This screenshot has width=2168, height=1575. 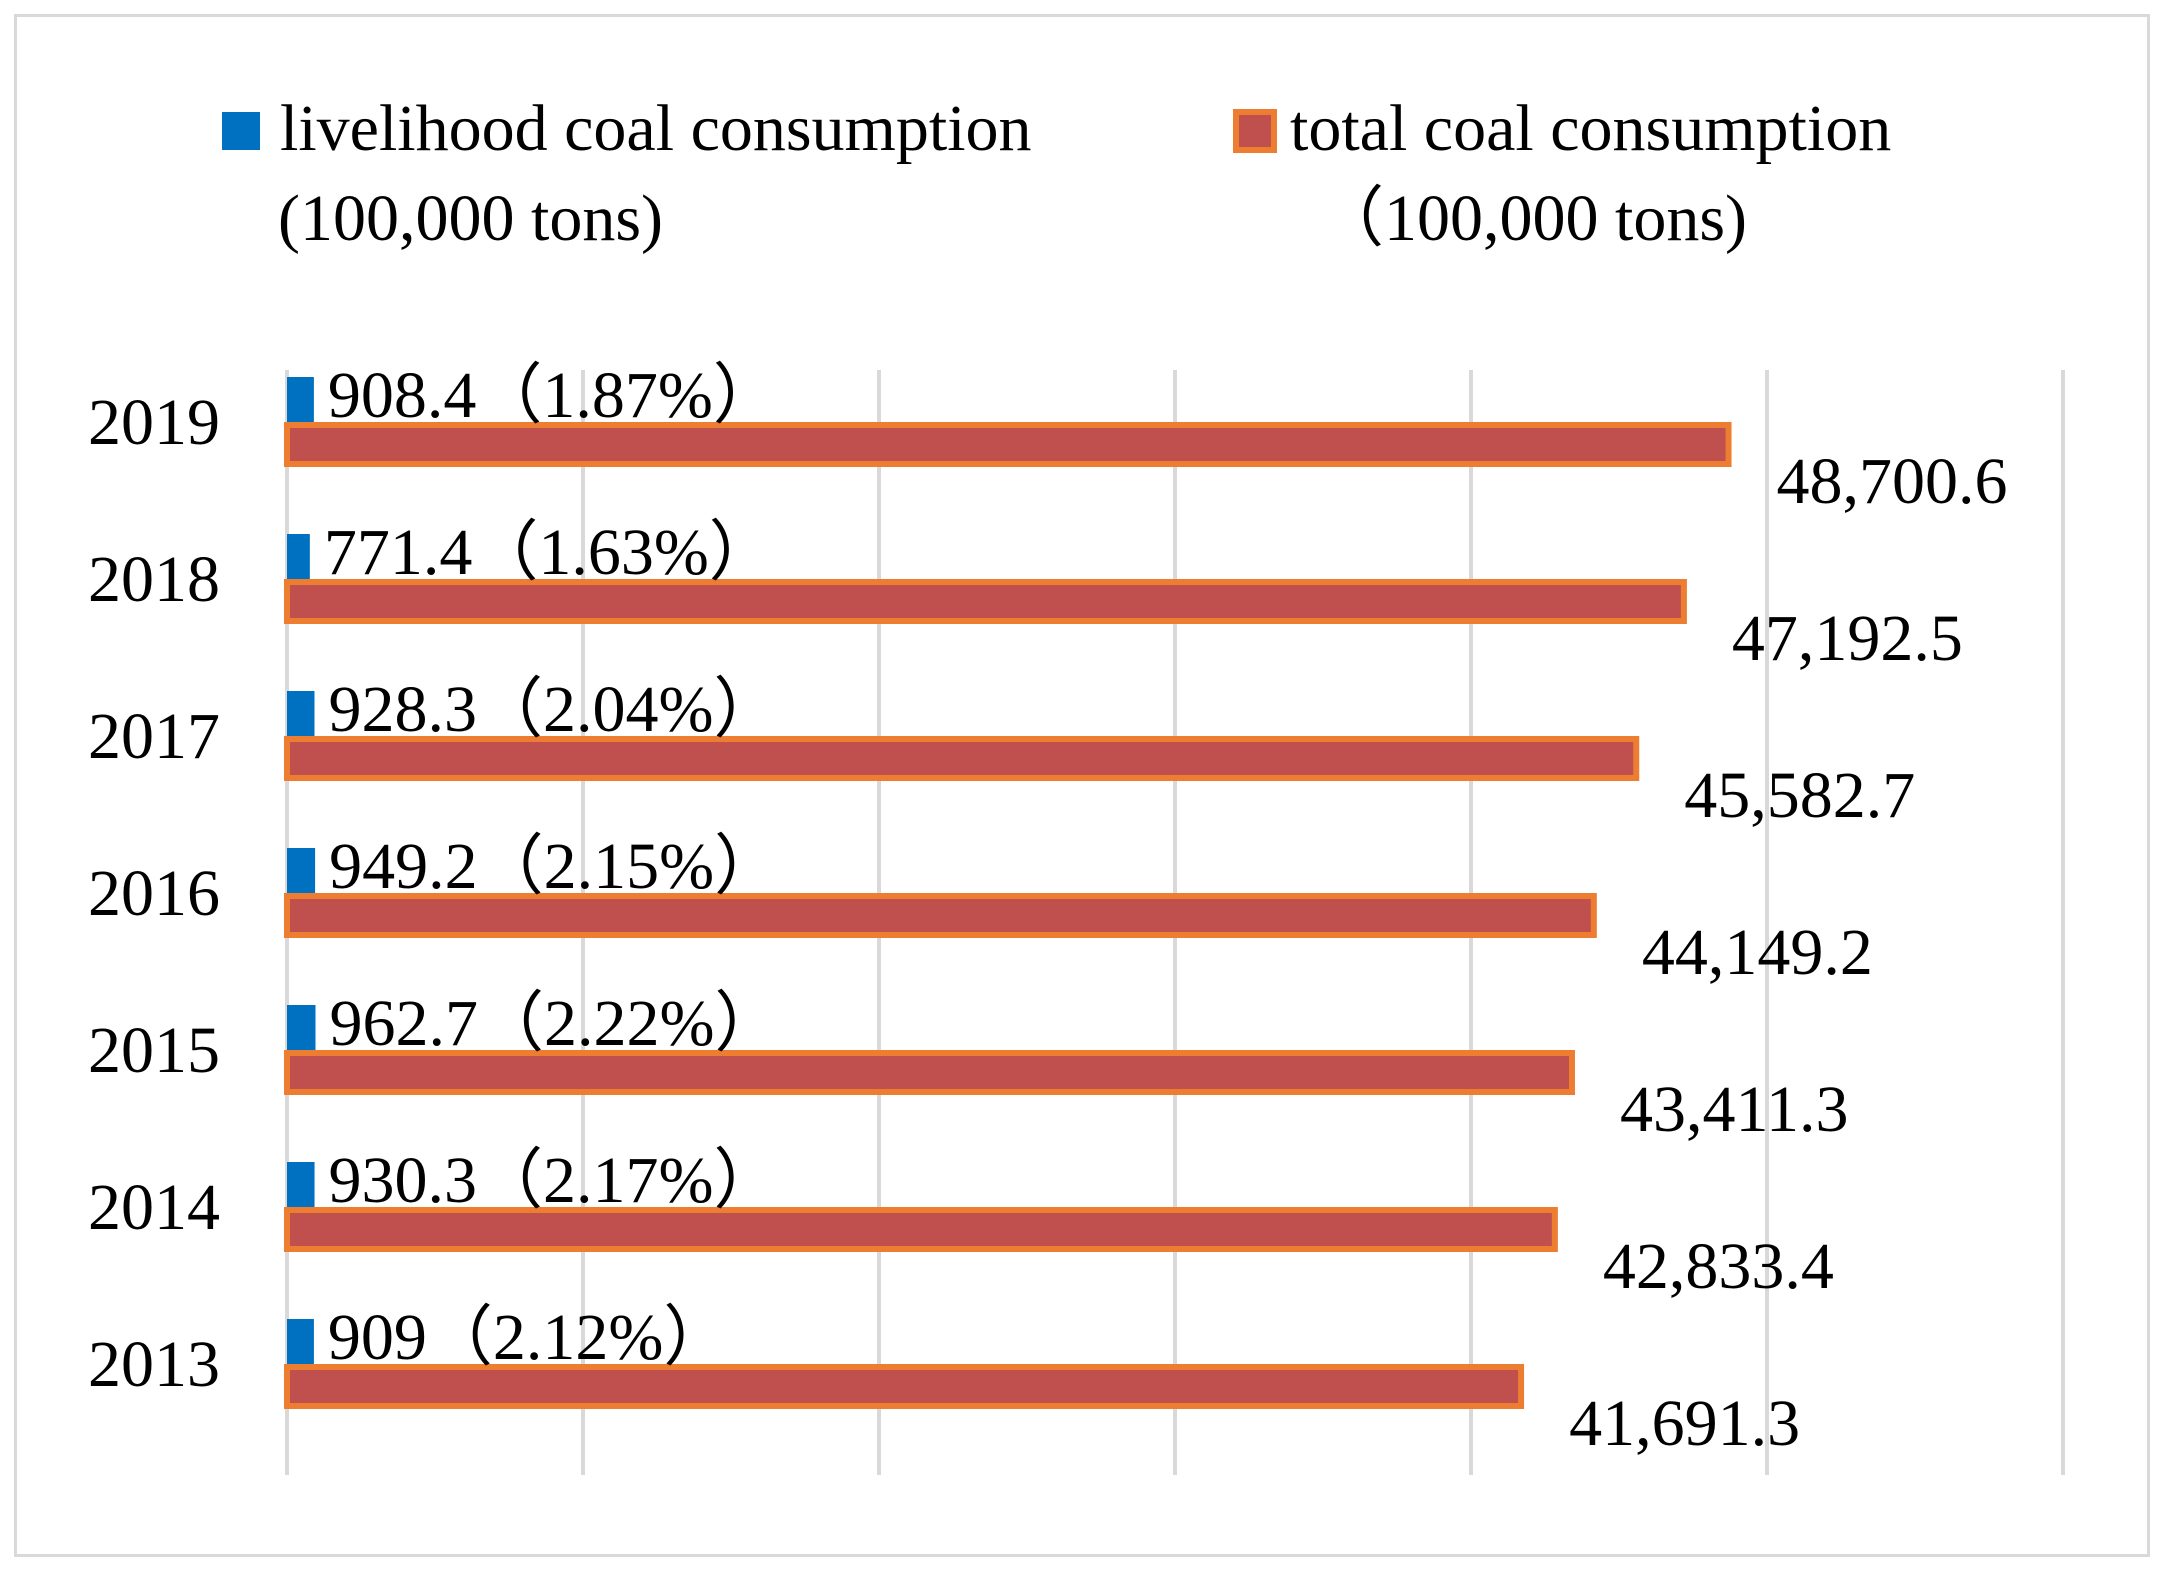 I want to click on data-label-livelihood-2019: 908.4（1.87%）, so click(x=553, y=395).